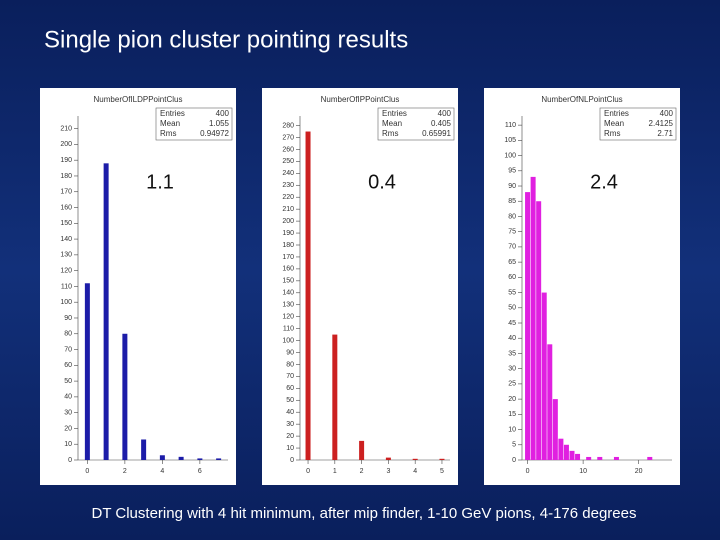 Image resolution: width=720 pixels, height=540 pixels. What do you see at coordinates (226, 39) in the screenshot?
I see `slide-title: Single pion cluster pointing results` at bounding box center [226, 39].